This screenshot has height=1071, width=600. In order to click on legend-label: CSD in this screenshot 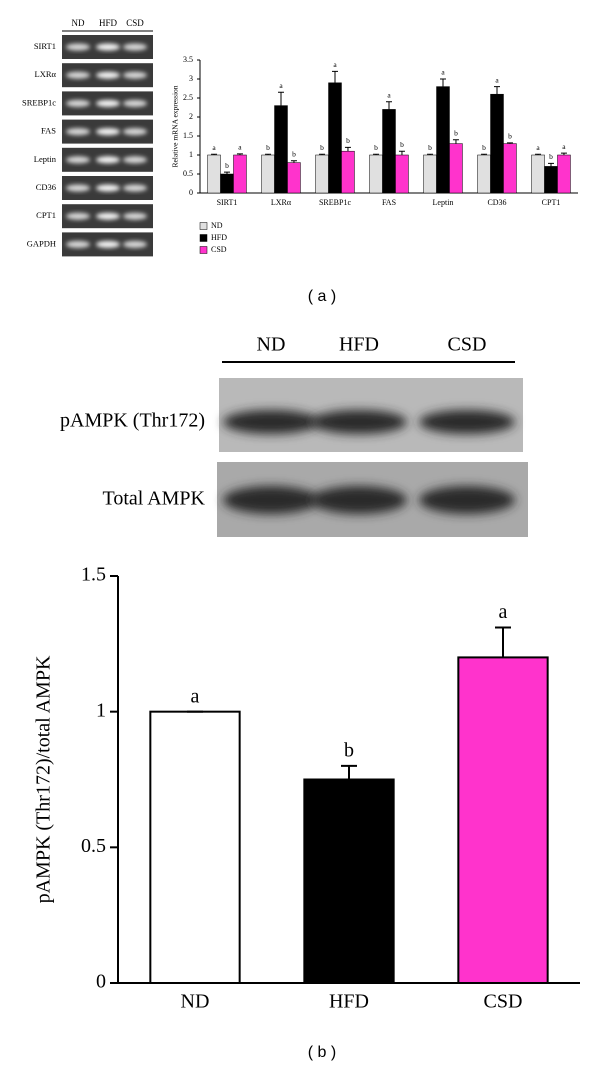, I will do `click(219, 249)`.